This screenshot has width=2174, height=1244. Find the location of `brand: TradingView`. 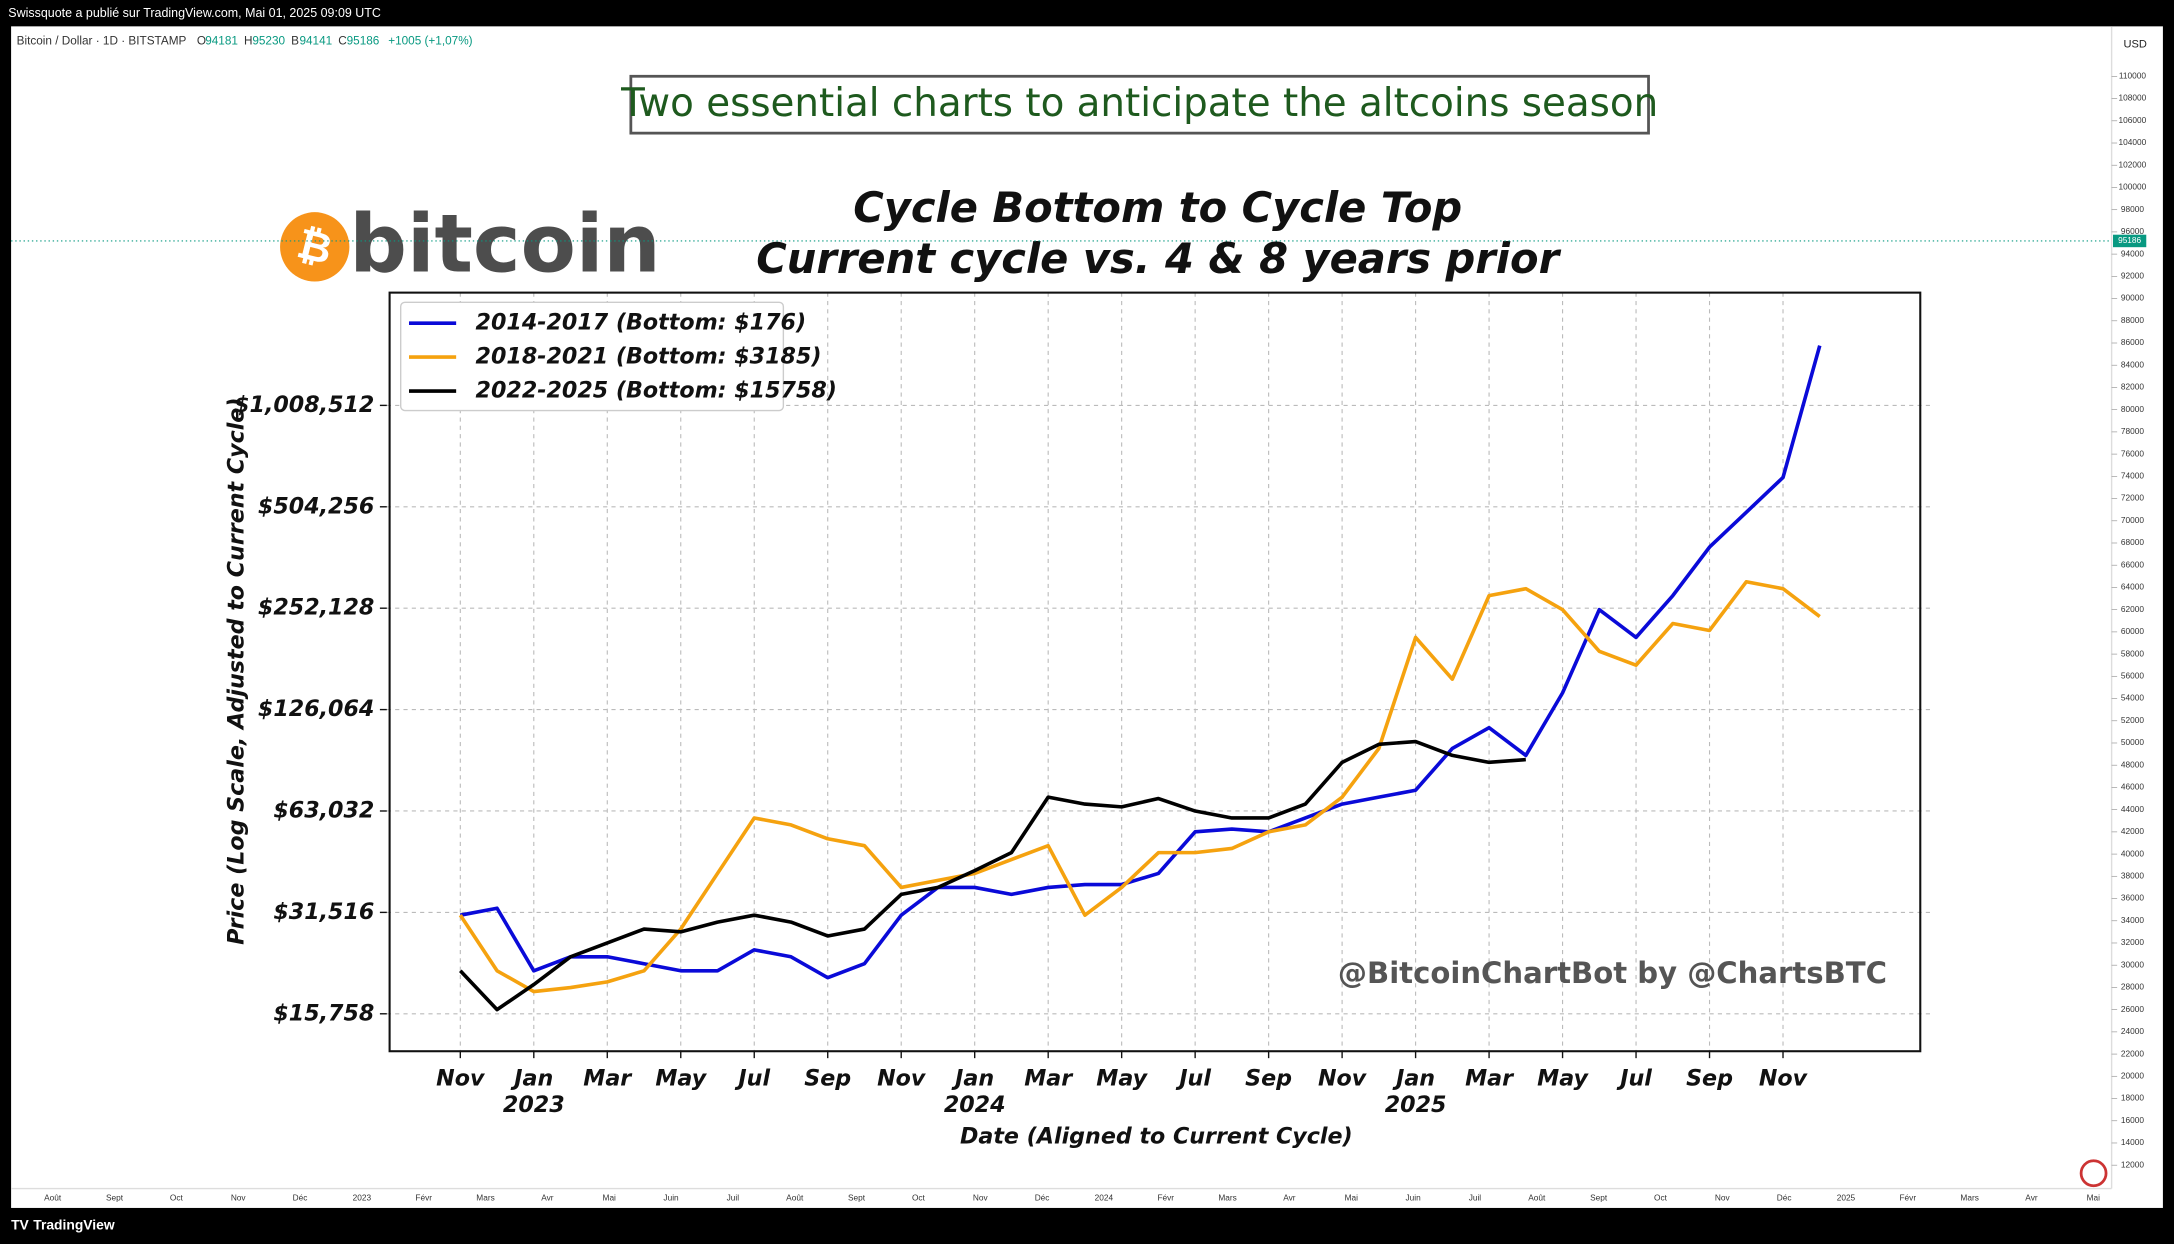

brand: TradingView is located at coordinates (74, 1225).